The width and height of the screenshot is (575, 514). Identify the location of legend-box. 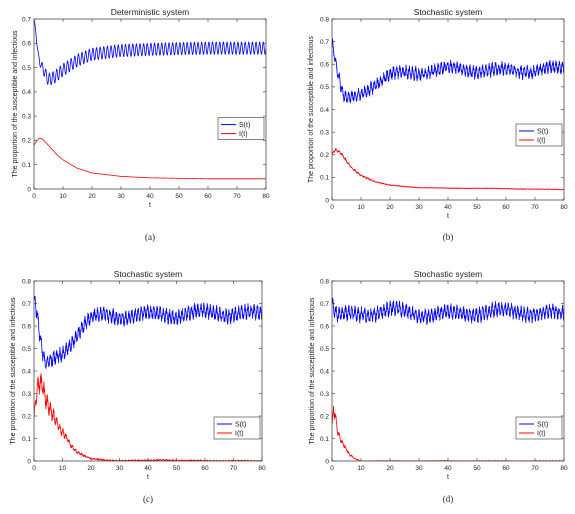
(539, 135).